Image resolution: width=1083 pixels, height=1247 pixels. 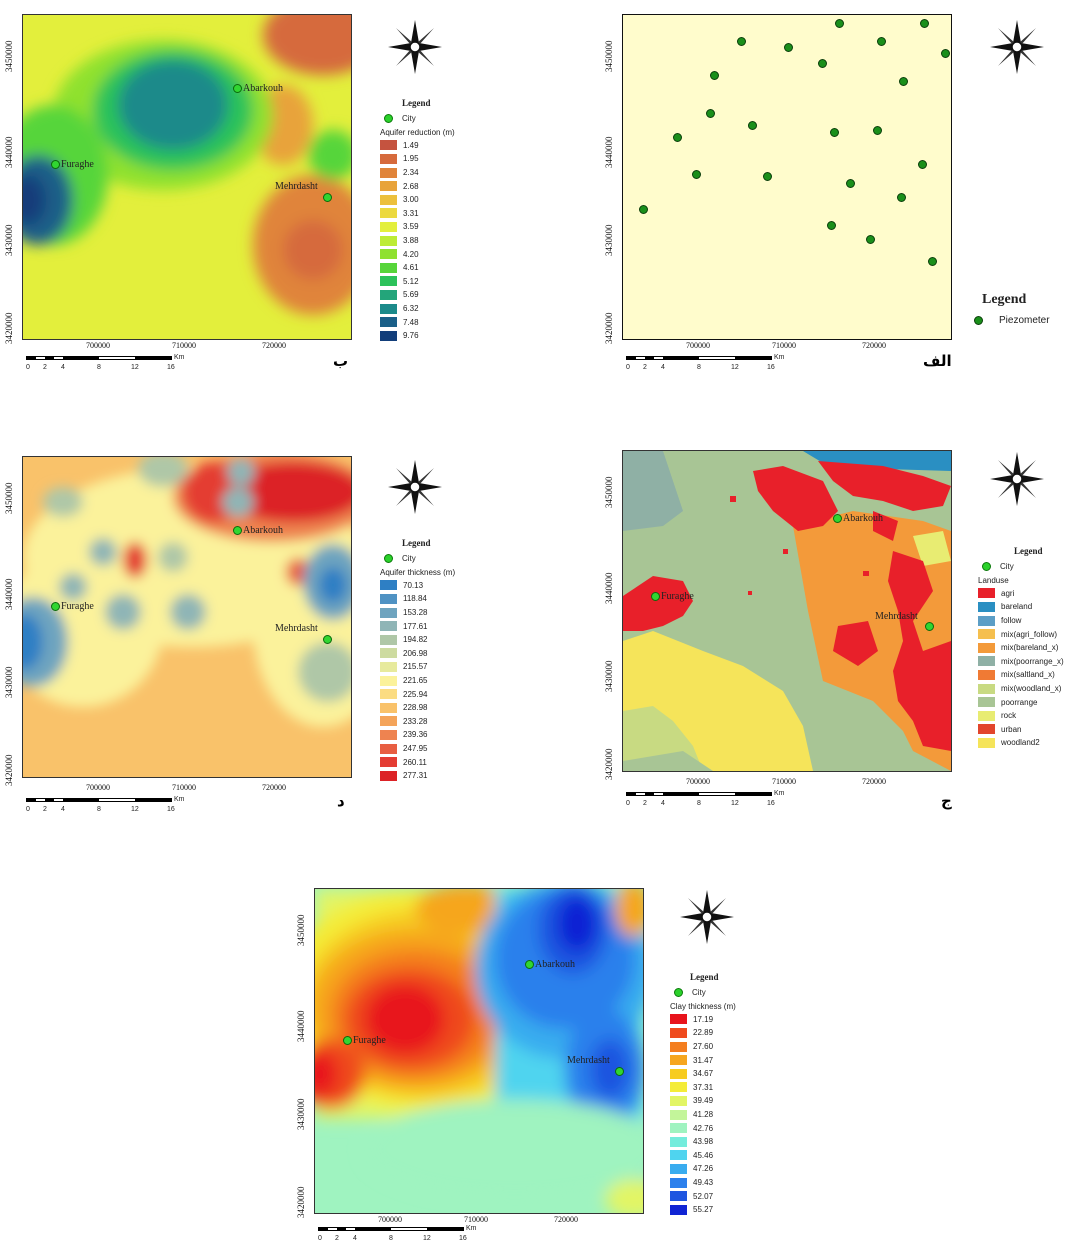 I want to click on scale-bar, so click(x=391, y=1229).